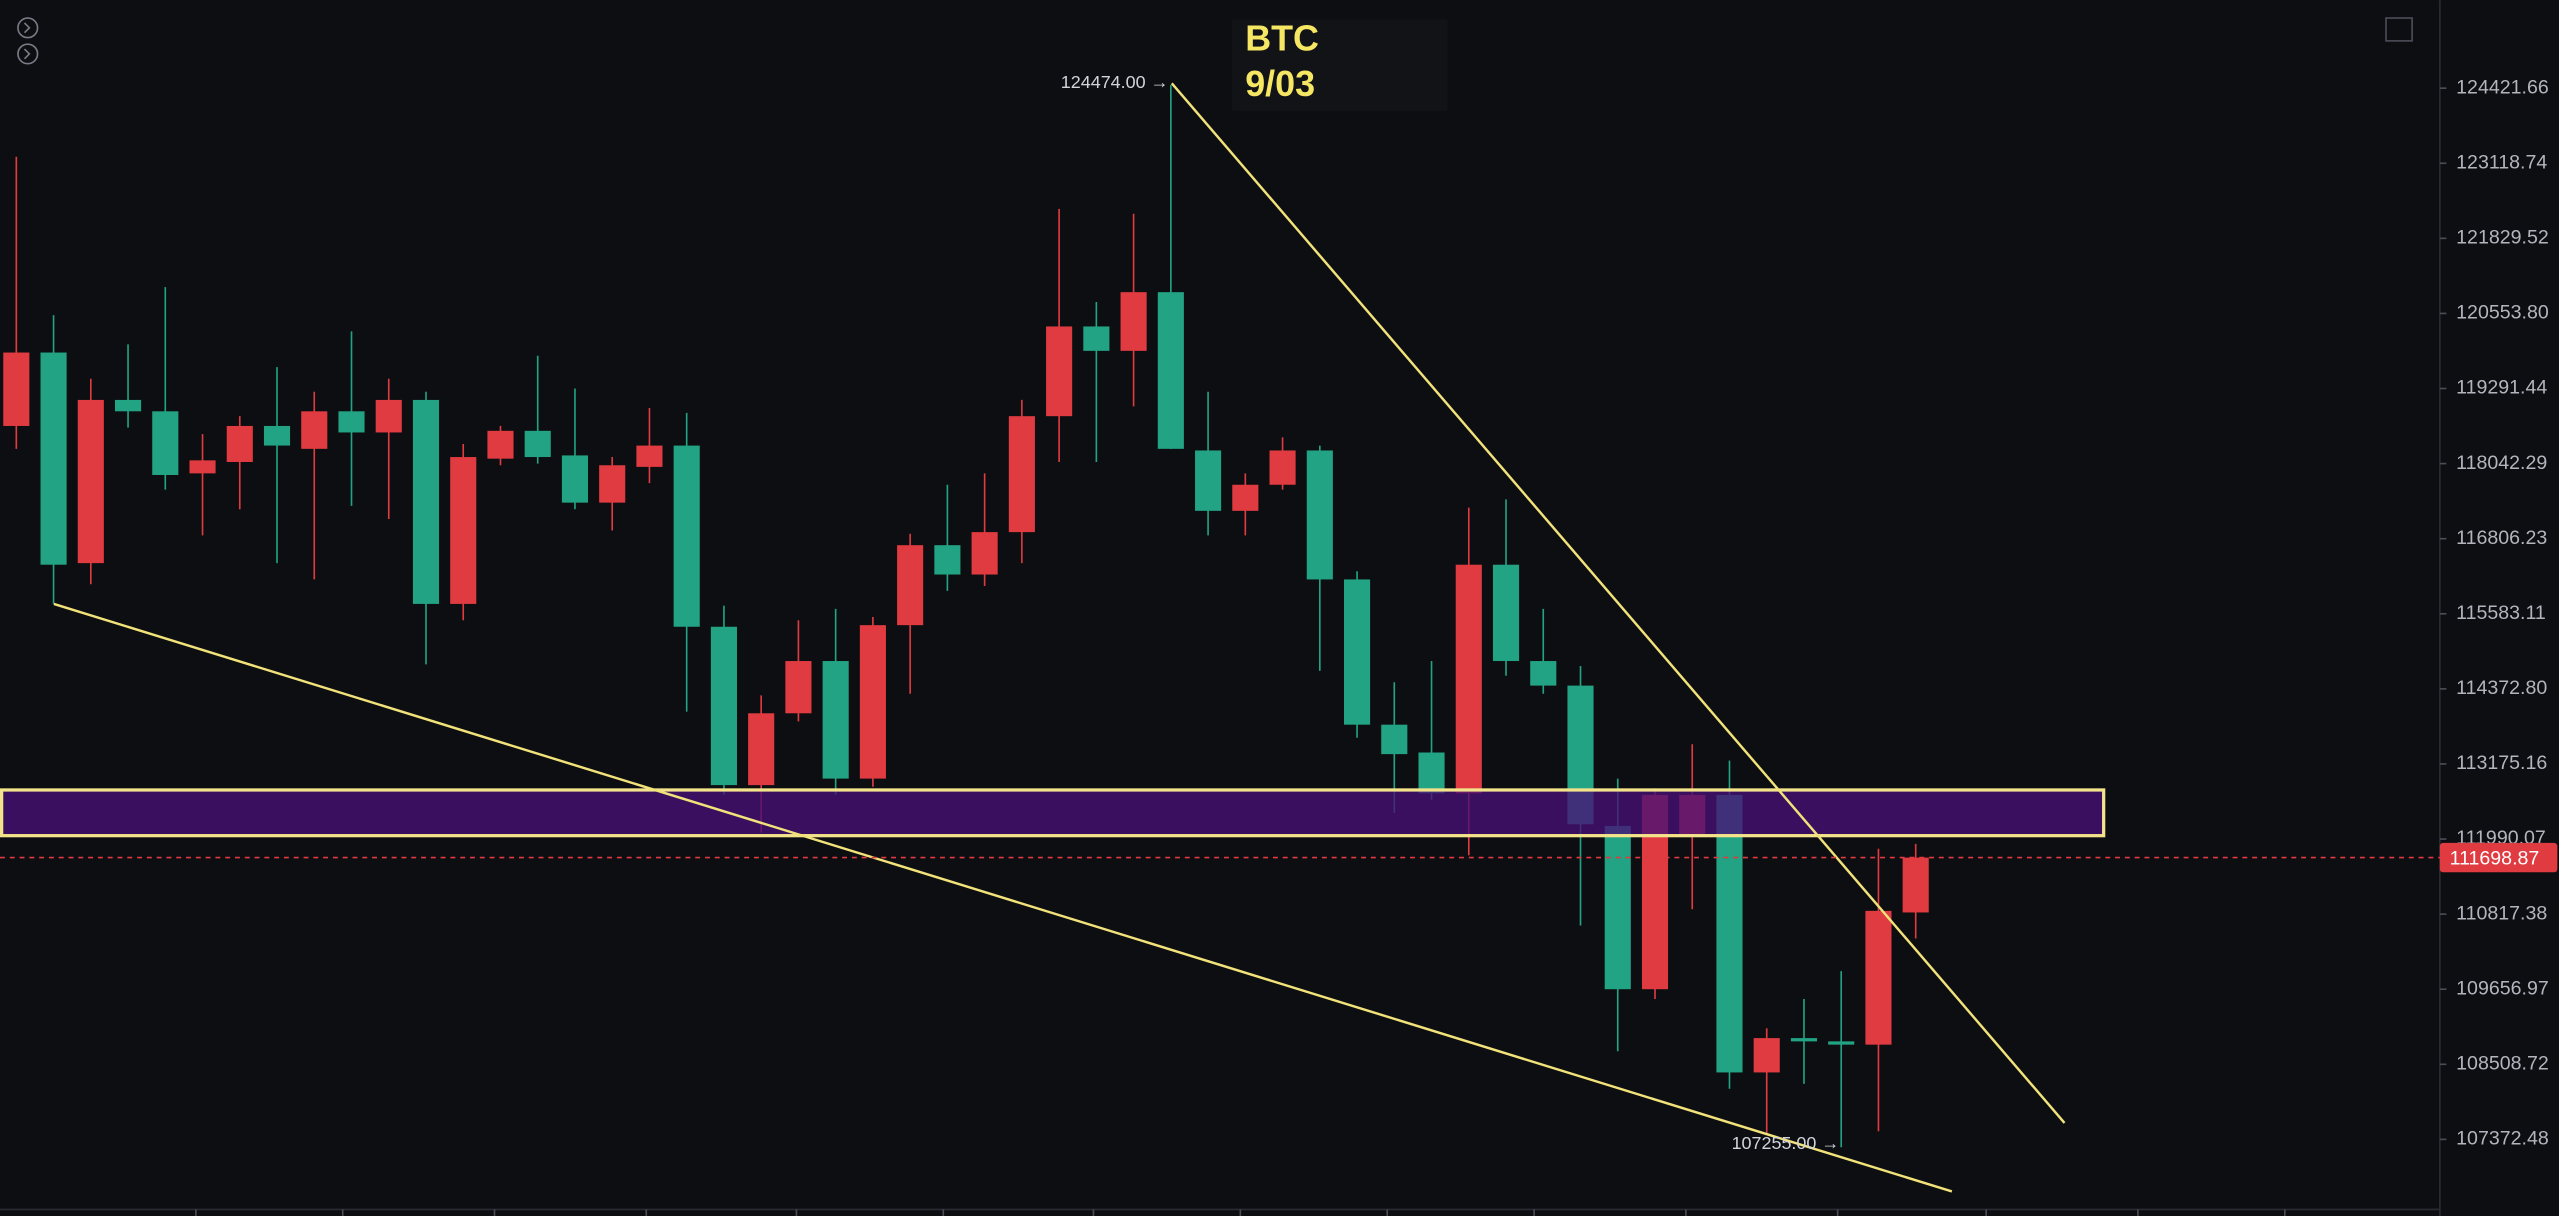 This screenshot has width=2559, height=1216. Describe the element at coordinates (1115, 82) in the screenshot. I see `high-annotation: 124474.00 →` at that location.